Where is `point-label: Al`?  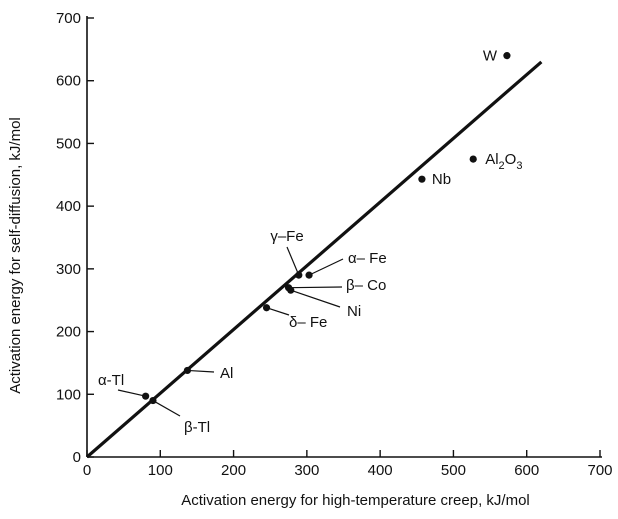 point-label: Al is located at coordinates (226, 373).